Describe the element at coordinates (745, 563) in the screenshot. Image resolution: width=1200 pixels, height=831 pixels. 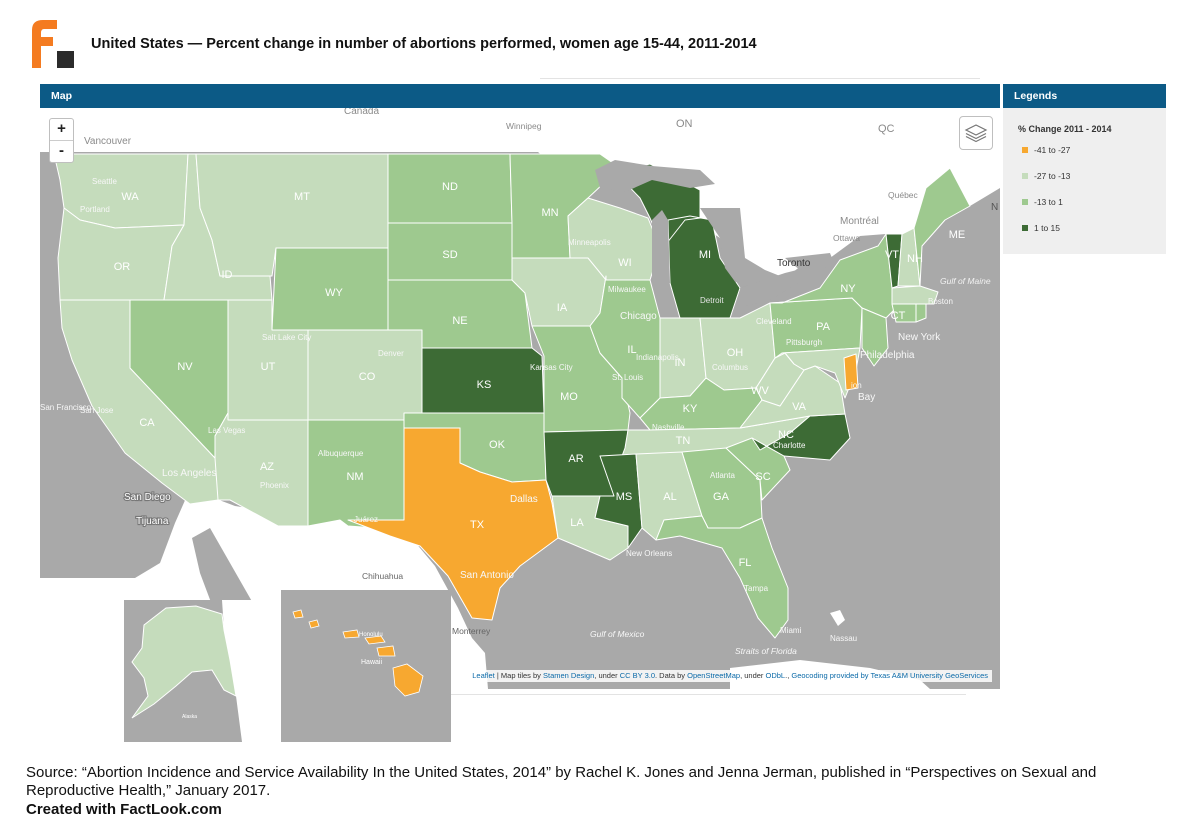
I see `label-FL: FL` at that location.